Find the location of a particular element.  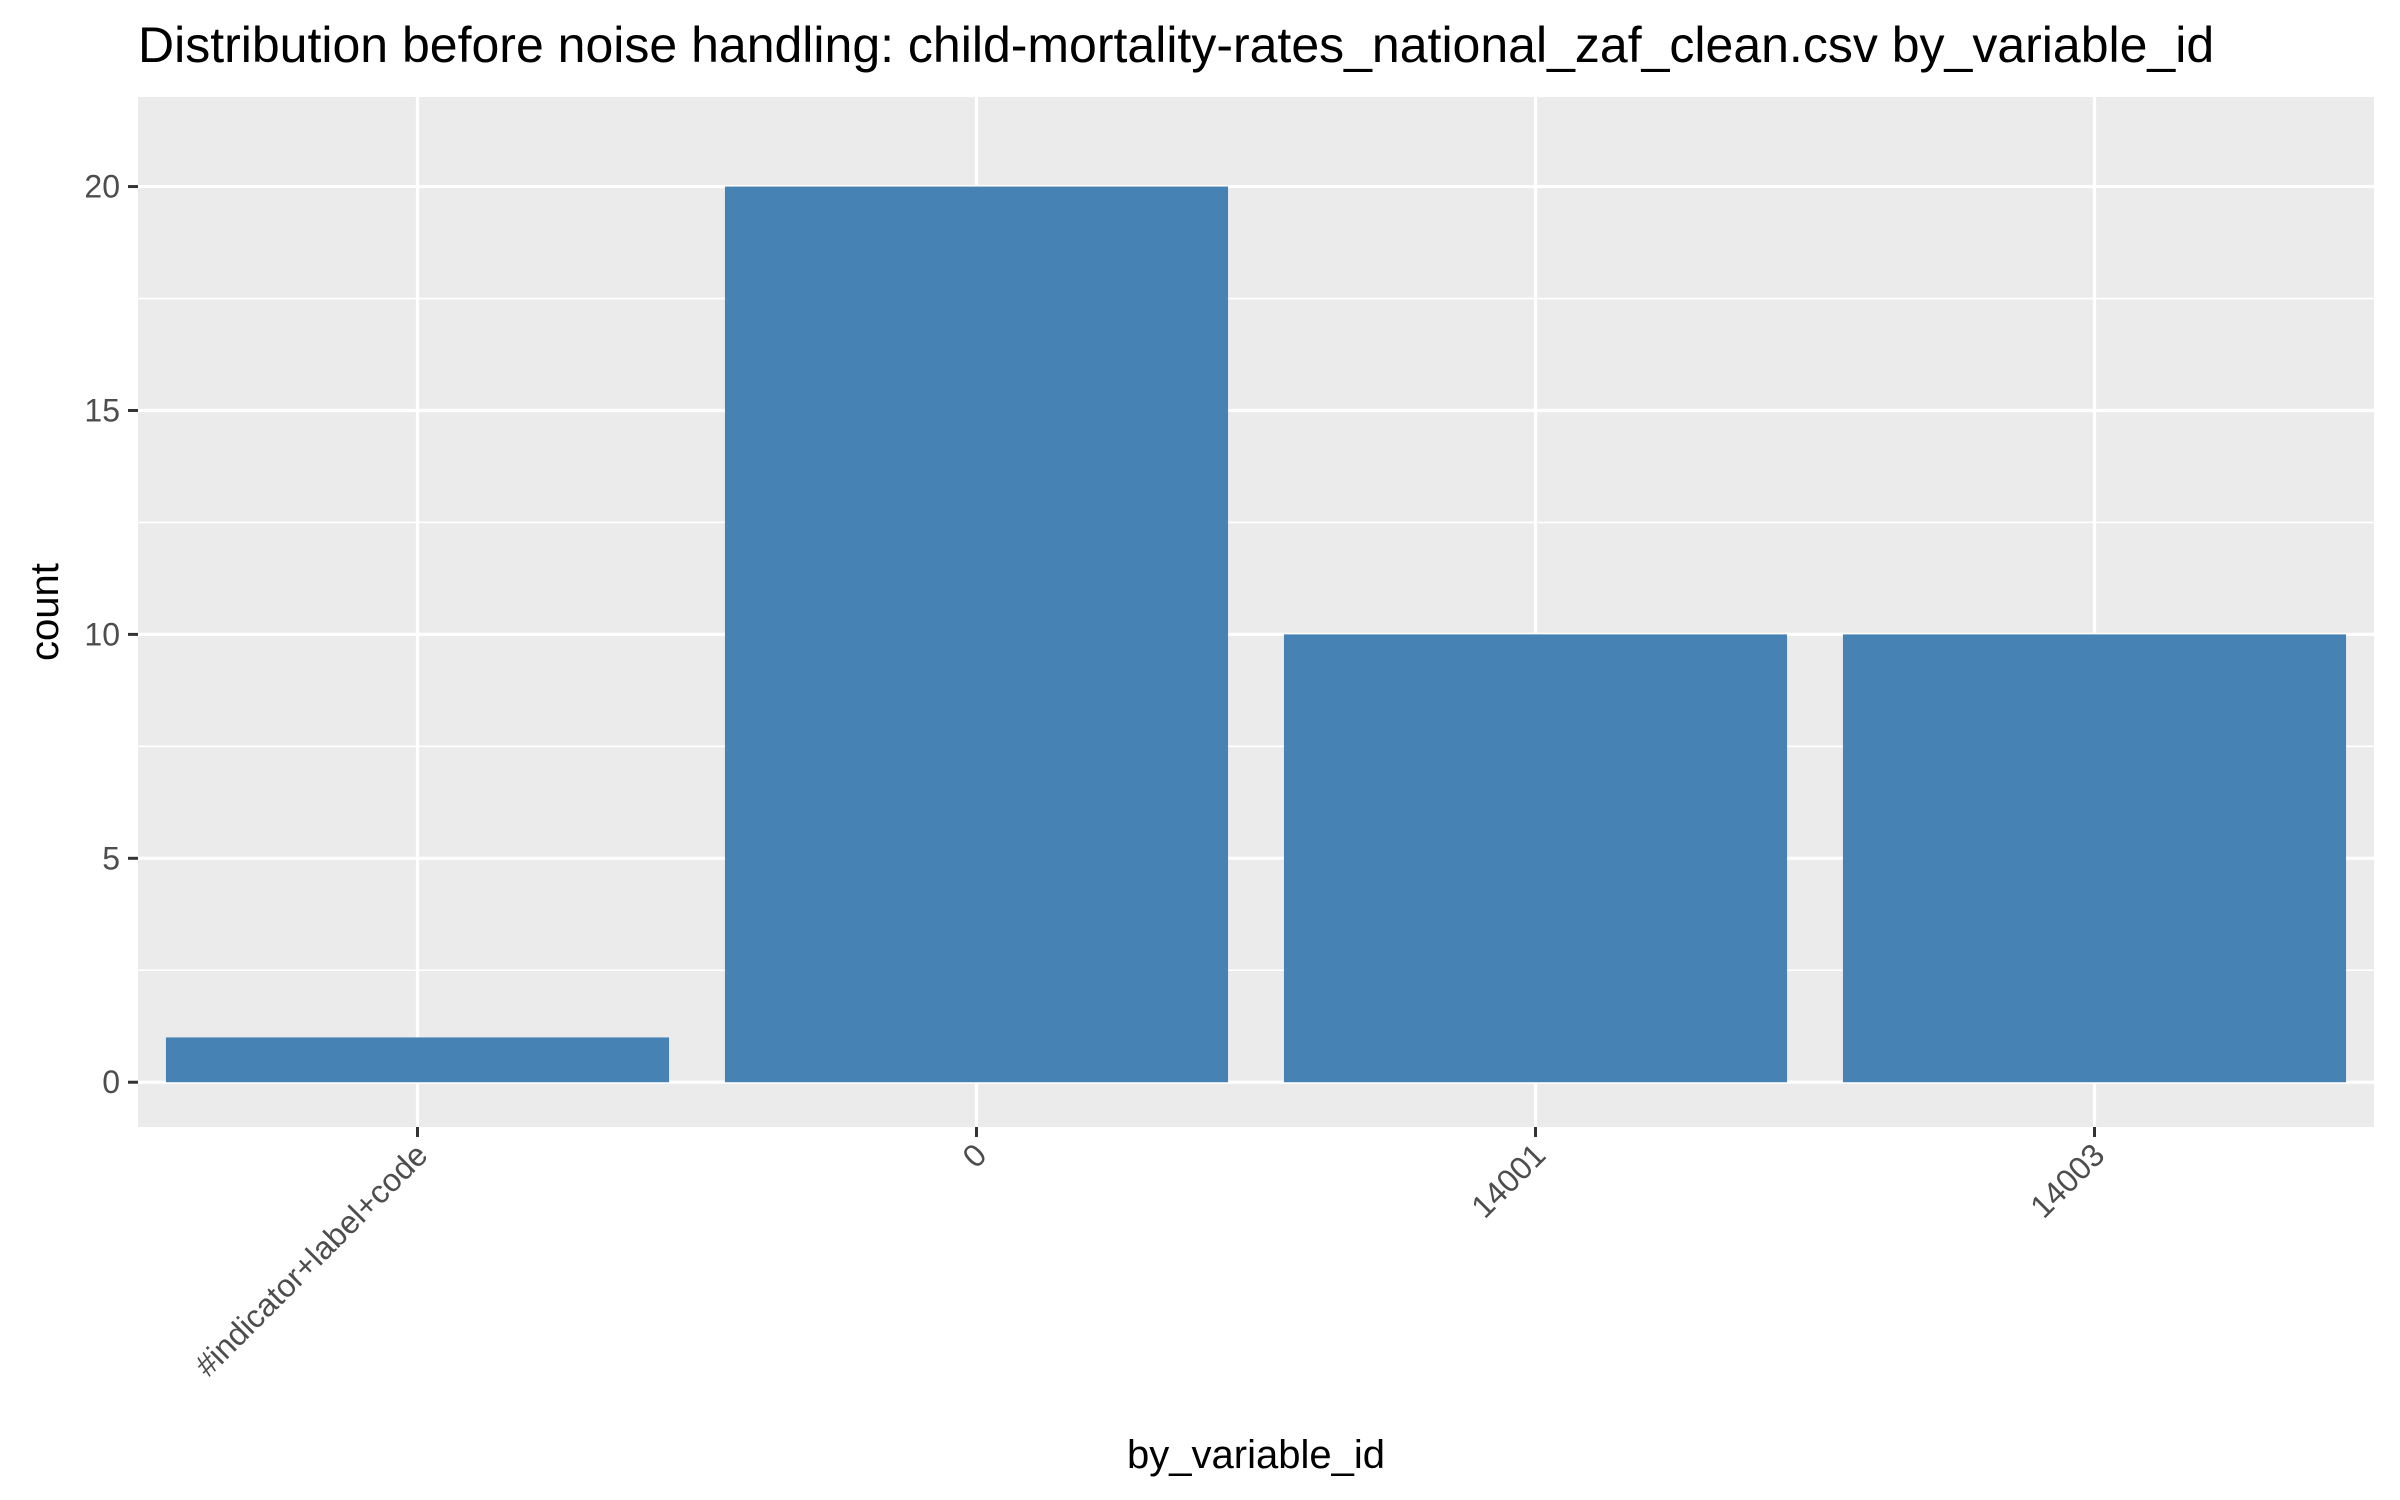

x-axis: #indicator+label+code 0 14001 14003 is located at coordinates (1149, 1255).